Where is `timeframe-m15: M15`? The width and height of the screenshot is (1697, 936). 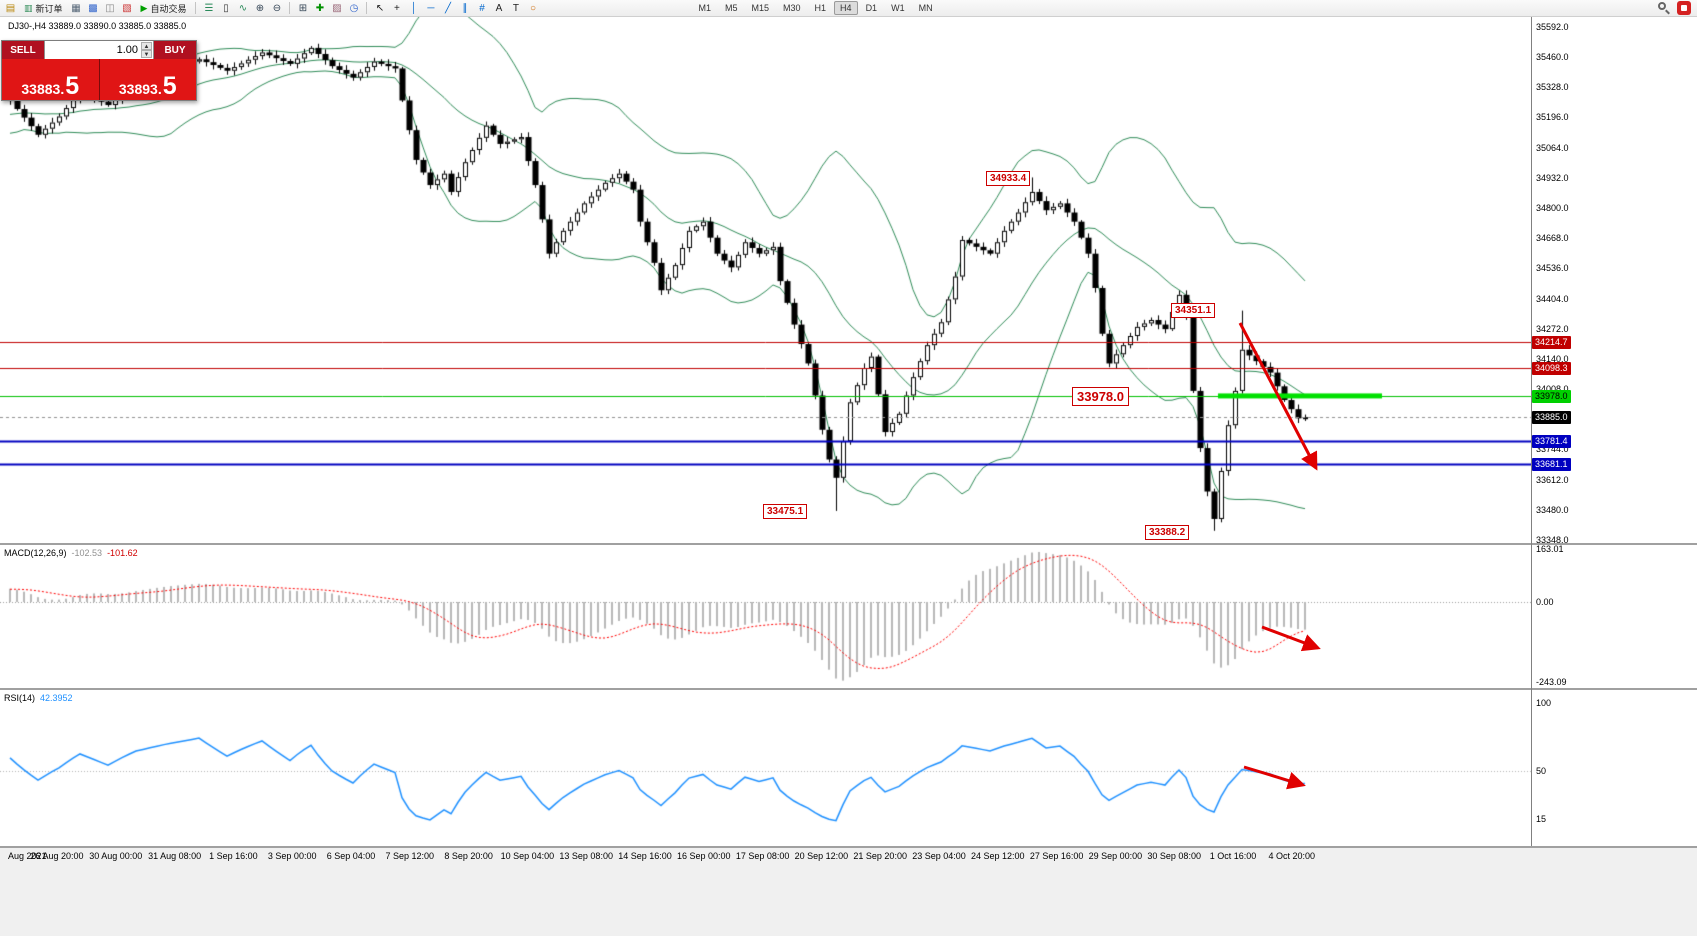 timeframe-m15: M15 is located at coordinates (760, 8).